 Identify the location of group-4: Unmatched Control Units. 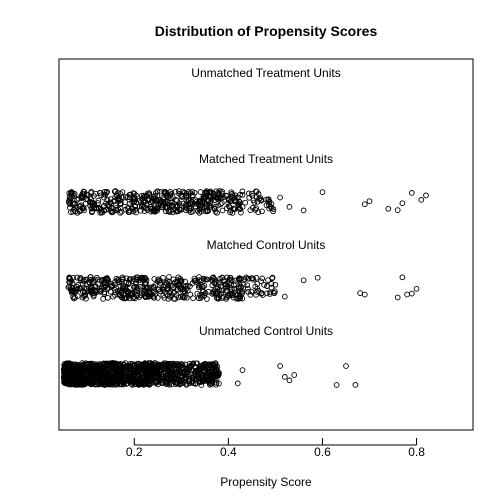
(209, 356).